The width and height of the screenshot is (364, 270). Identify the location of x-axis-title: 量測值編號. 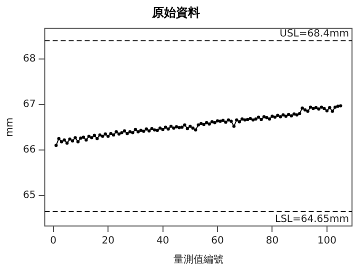
(198, 260).